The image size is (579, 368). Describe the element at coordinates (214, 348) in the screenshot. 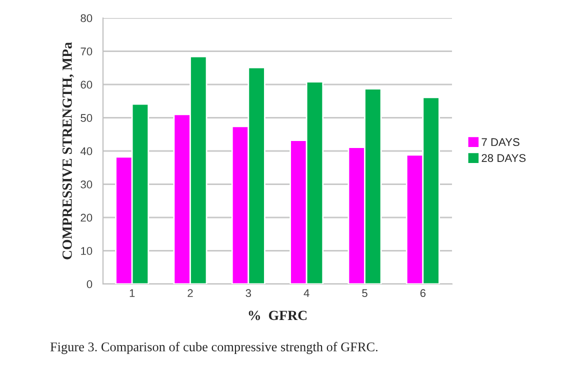

I see `caption: Figure 3. Comparison of cube compressive strength of GFRC.` at that location.